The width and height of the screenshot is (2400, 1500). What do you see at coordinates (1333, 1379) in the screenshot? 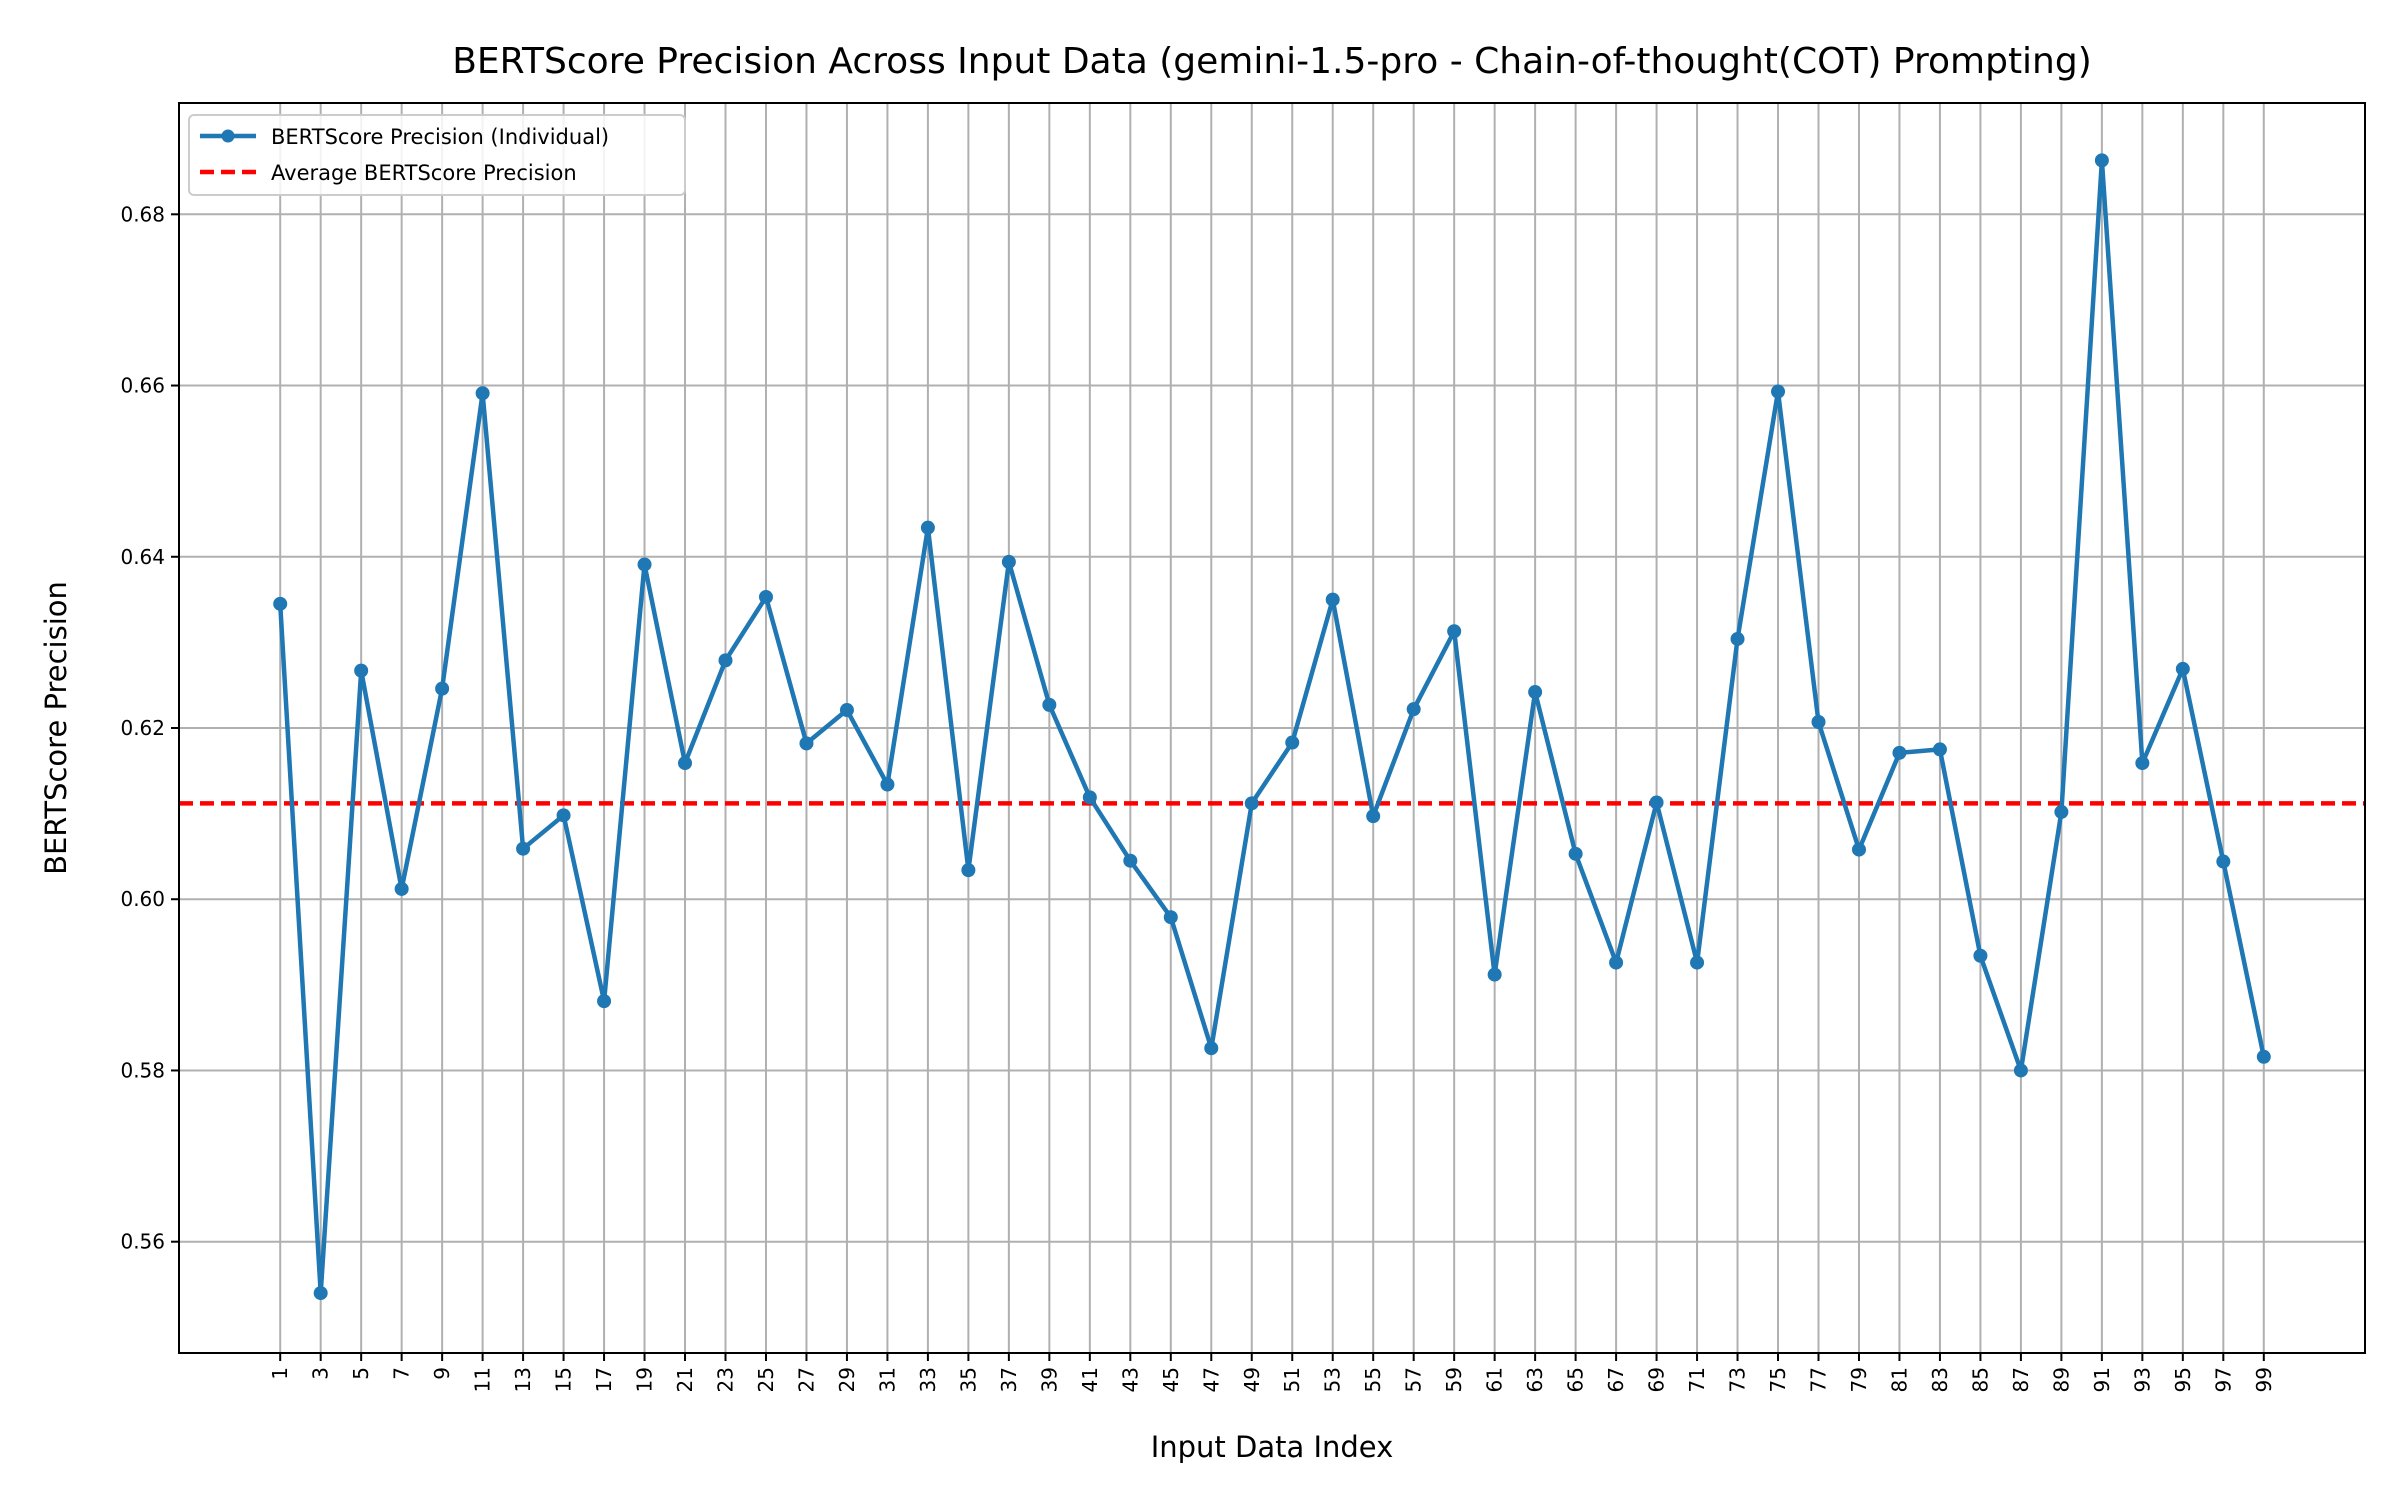
I see `x-tick-label: 53` at bounding box center [1333, 1379].